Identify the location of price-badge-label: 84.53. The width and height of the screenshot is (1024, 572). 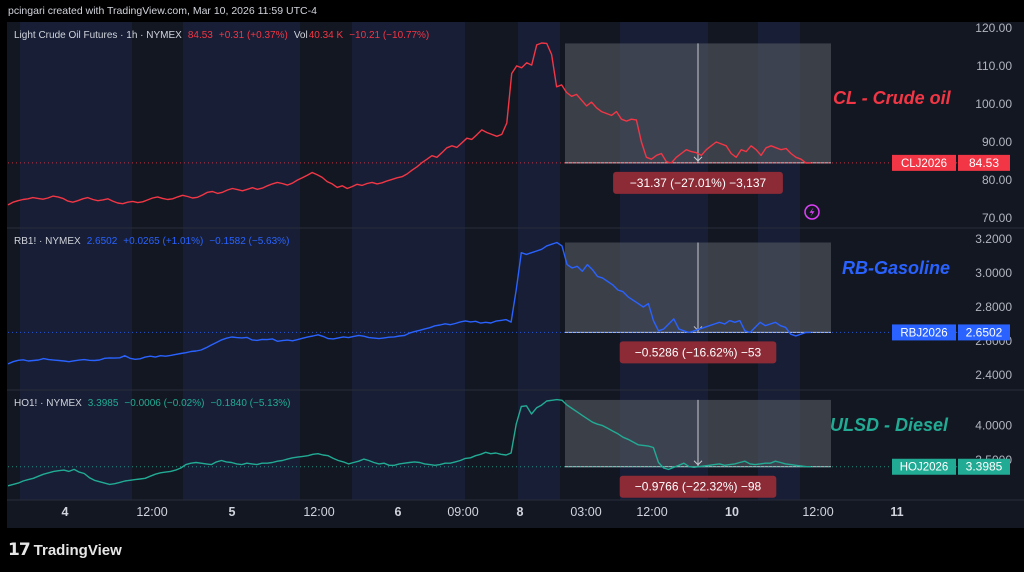
(984, 163).